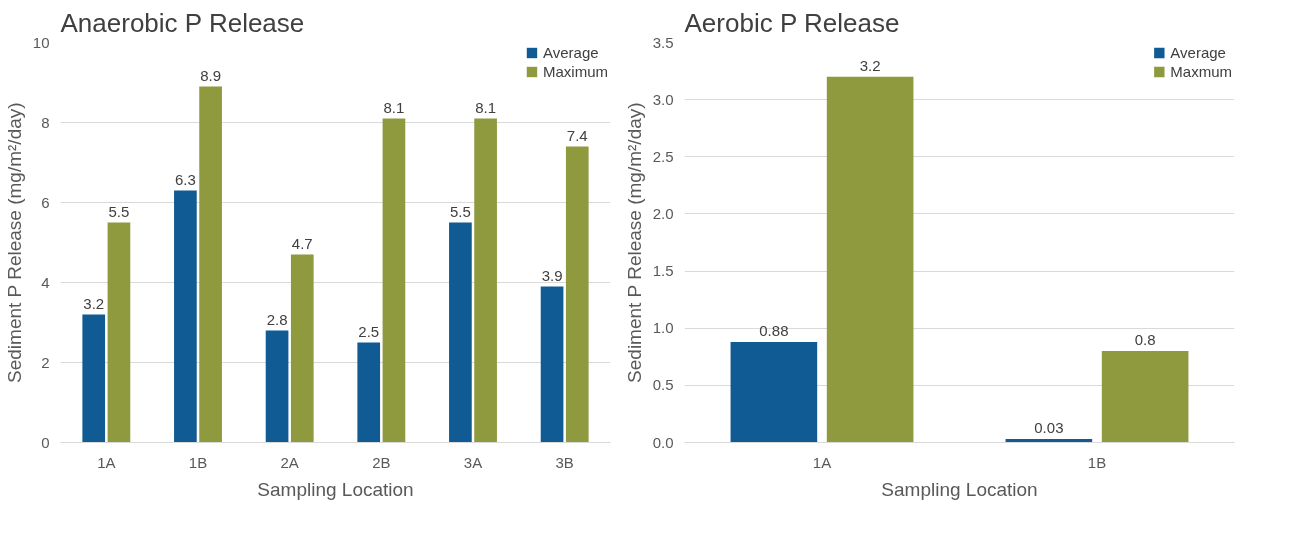  Describe the element at coordinates (552, 275) in the screenshot. I see `data-label: 3.9` at that location.